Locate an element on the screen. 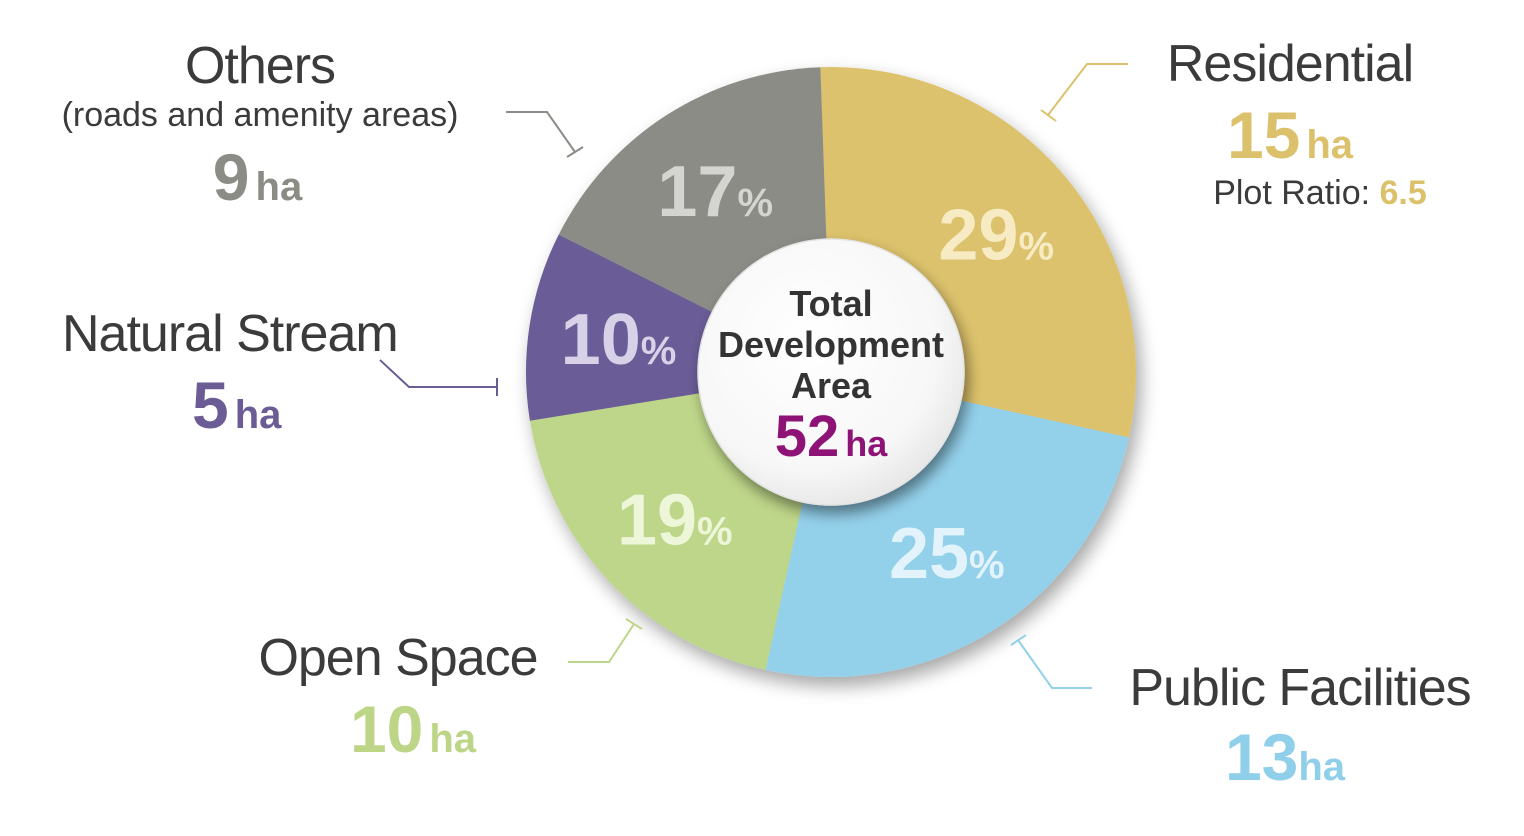  total-area-number: 52 is located at coordinates (807, 436).